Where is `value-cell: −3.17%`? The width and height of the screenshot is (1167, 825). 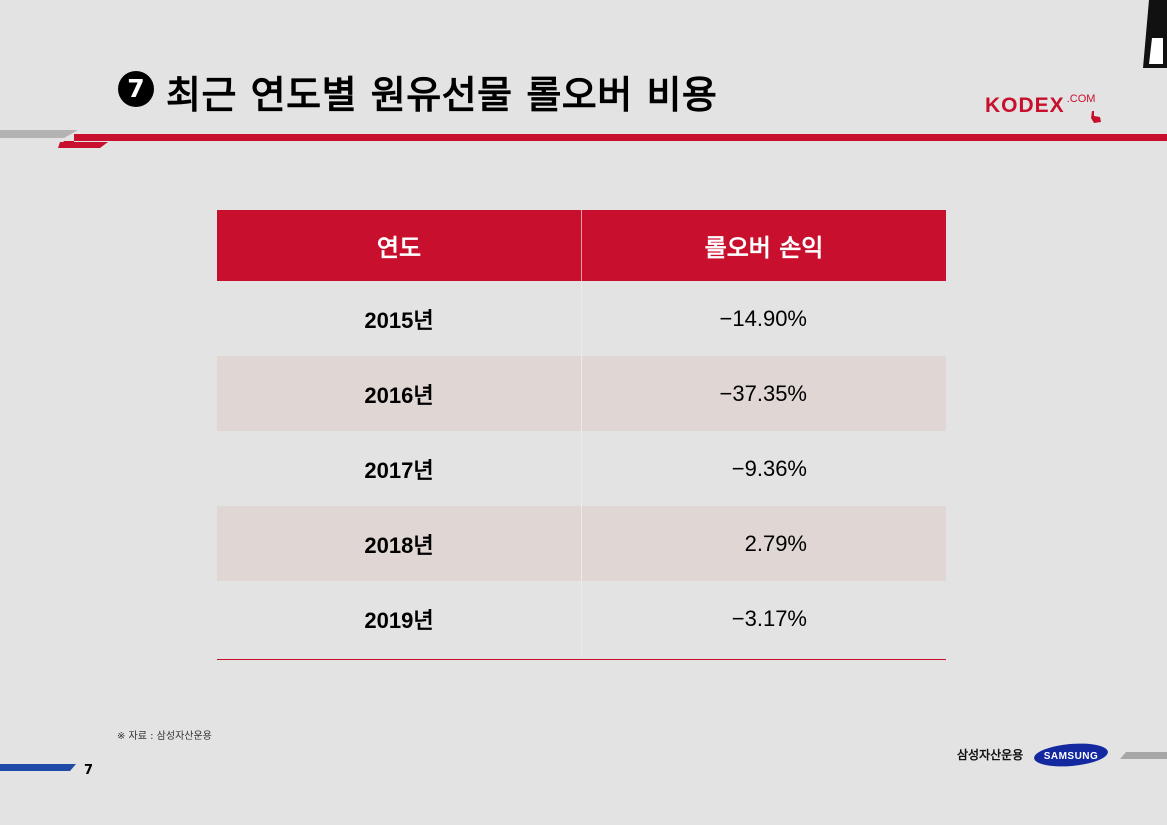 value-cell: −3.17% is located at coordinates (769, 618).